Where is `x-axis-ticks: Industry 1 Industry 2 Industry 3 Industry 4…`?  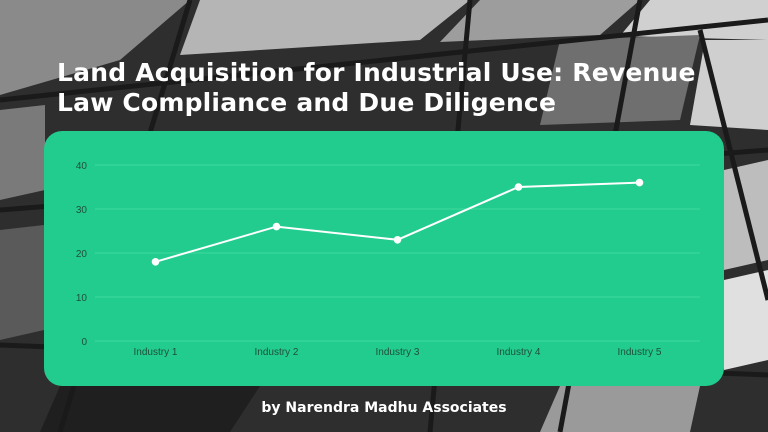
x-axis-ticks: Industry 1 Industry 2 Industry 3 Industry 4… is located at coordinates (398, 352).